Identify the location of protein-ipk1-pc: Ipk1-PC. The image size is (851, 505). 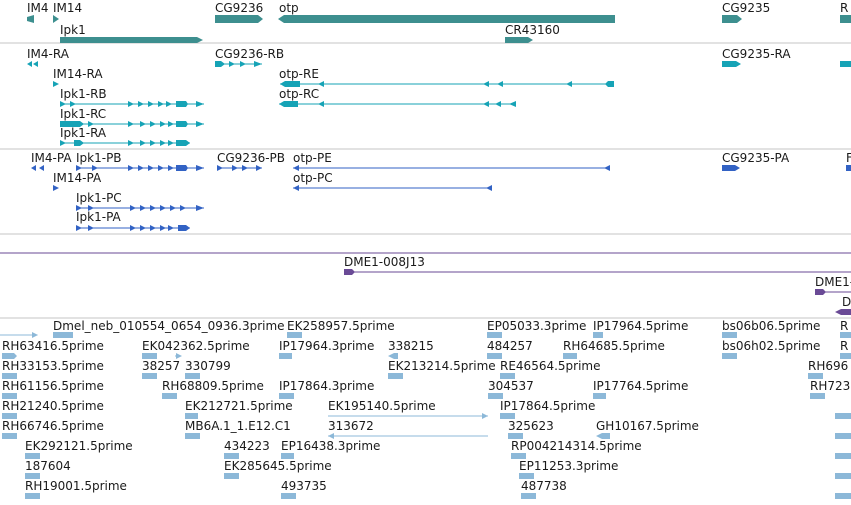
(140, 201).